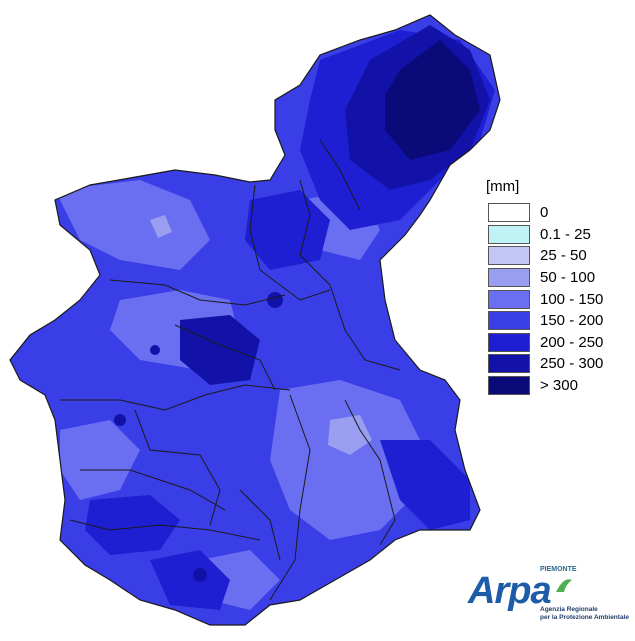  I want to click on legend-label: 100 - 150, so click(572, 299).